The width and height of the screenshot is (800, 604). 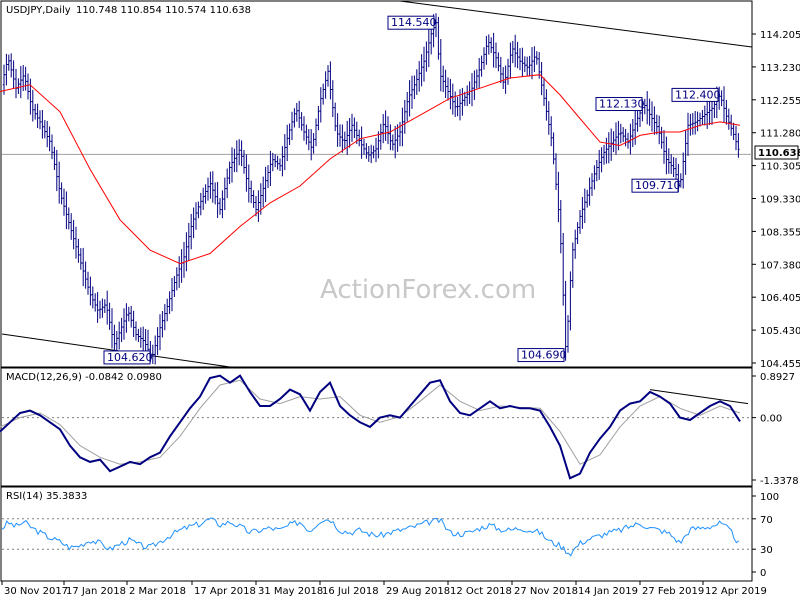 I want to click on price-label-text: 104.690, so click(x=544, y=355).